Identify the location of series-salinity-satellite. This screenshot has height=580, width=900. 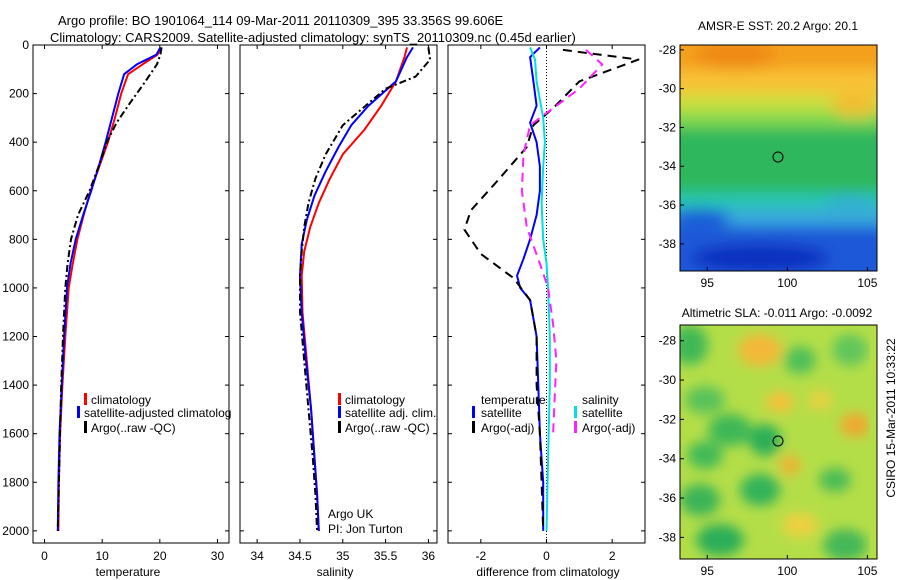
(540, 289).